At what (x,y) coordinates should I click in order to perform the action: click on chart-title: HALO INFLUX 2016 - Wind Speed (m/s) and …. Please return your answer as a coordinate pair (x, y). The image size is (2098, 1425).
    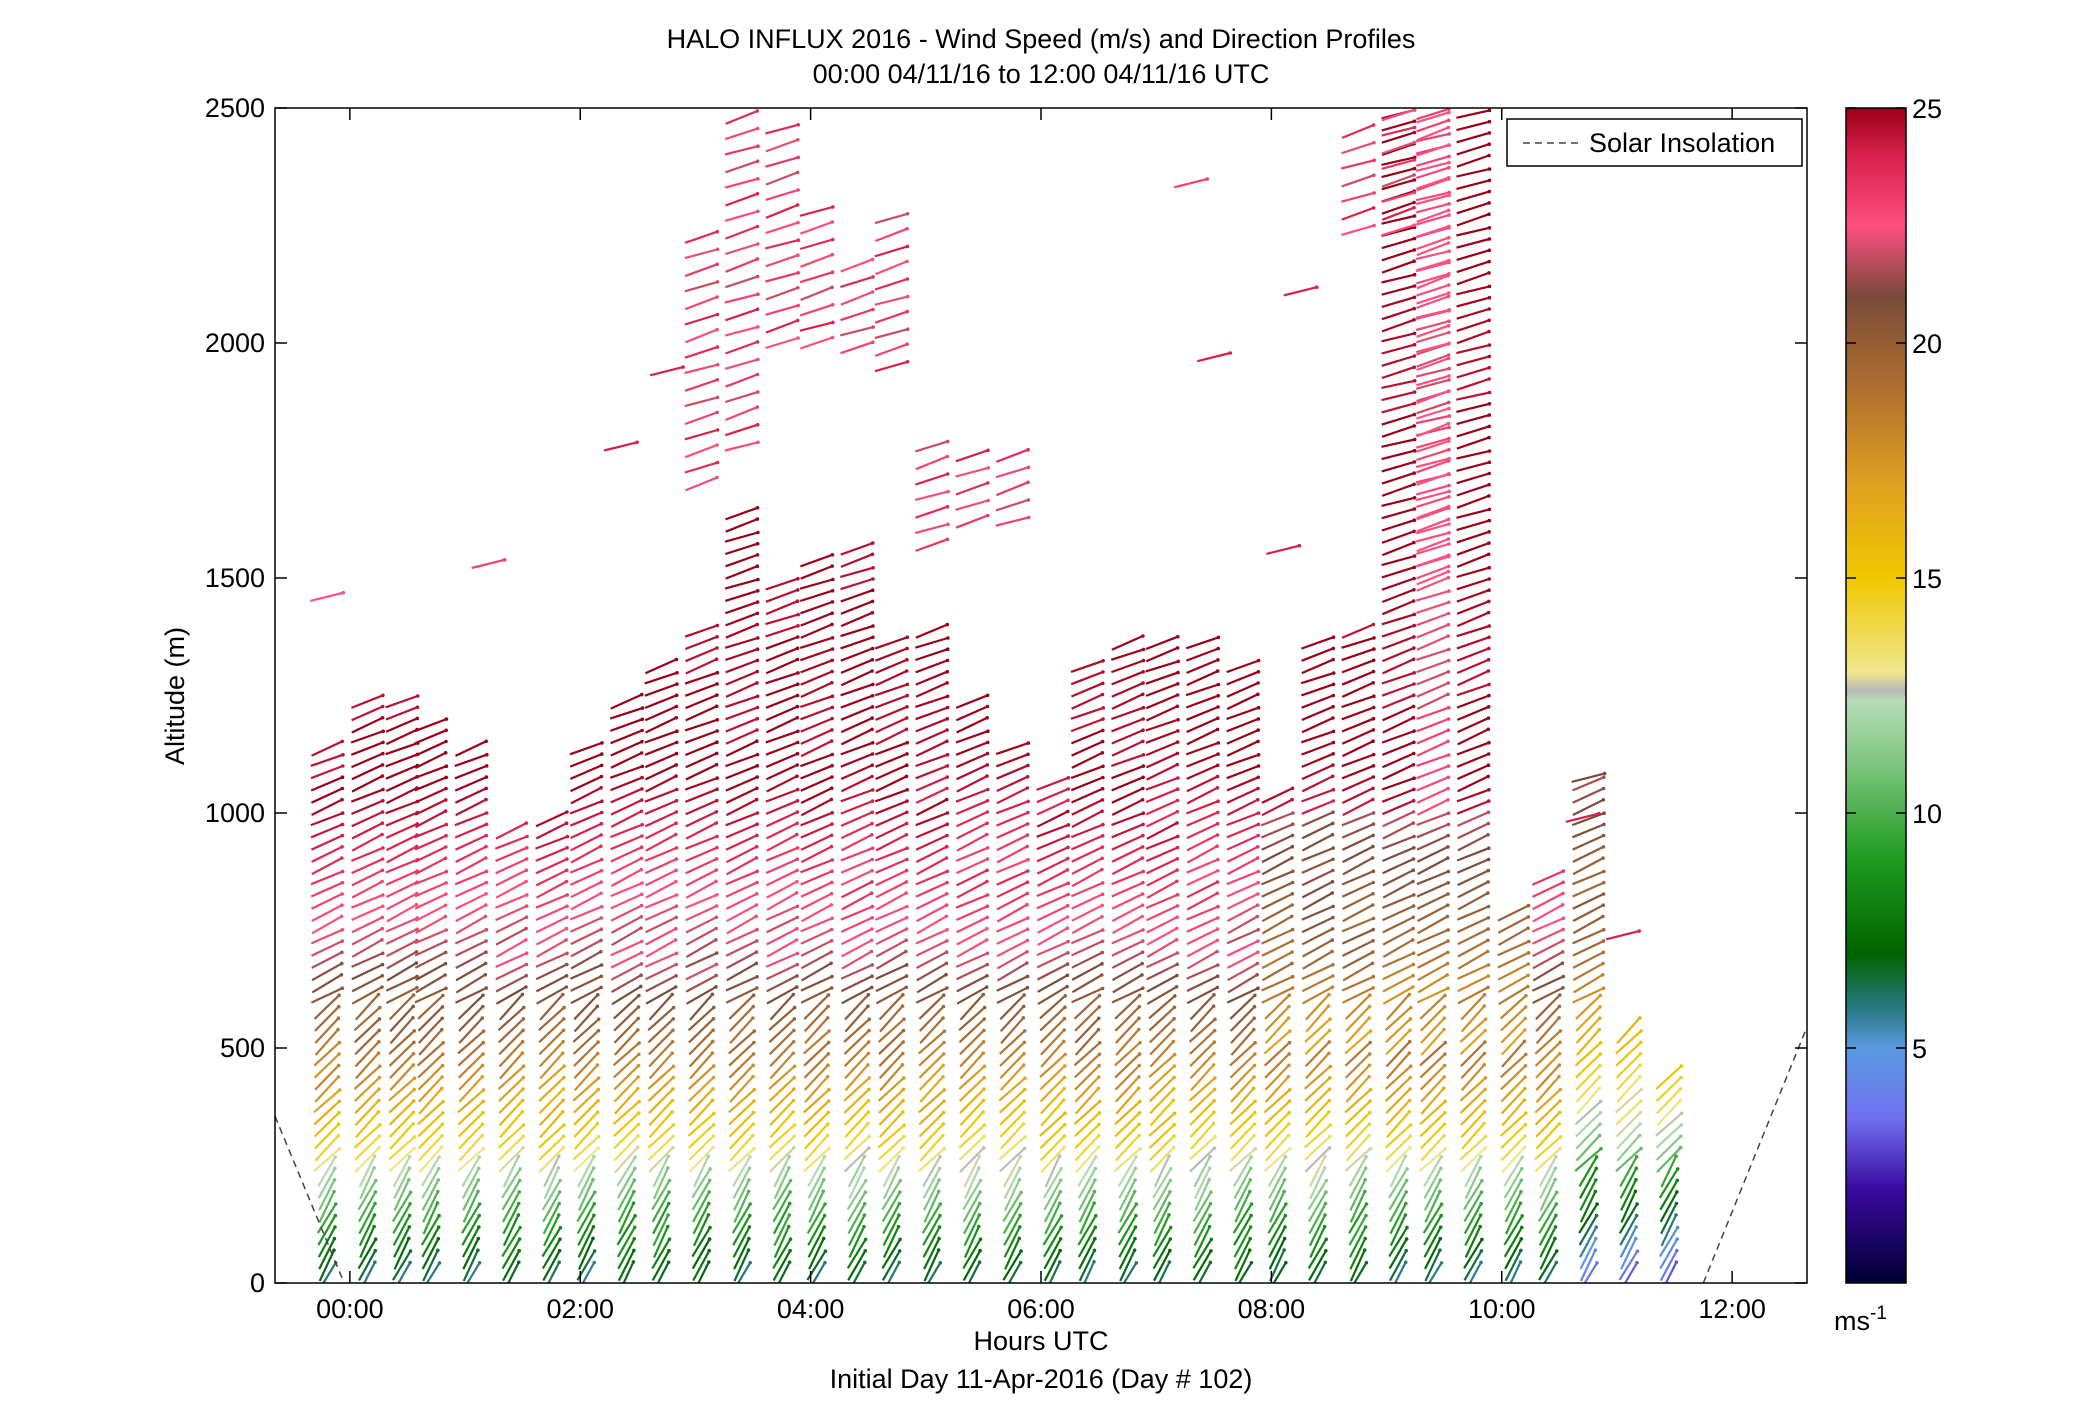
    Looking at the image, I should click on (1041, 39).